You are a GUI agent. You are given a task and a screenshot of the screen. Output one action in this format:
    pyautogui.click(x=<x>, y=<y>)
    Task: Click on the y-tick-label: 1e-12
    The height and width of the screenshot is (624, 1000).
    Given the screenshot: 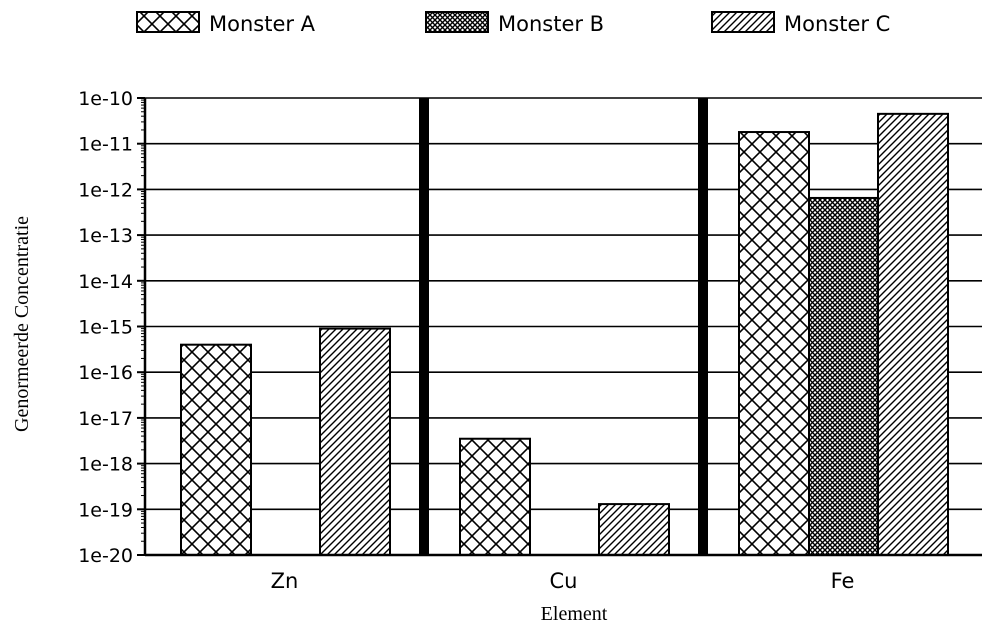 What is the action you would take?
    pyautogui.click(x=105, y=190)
    